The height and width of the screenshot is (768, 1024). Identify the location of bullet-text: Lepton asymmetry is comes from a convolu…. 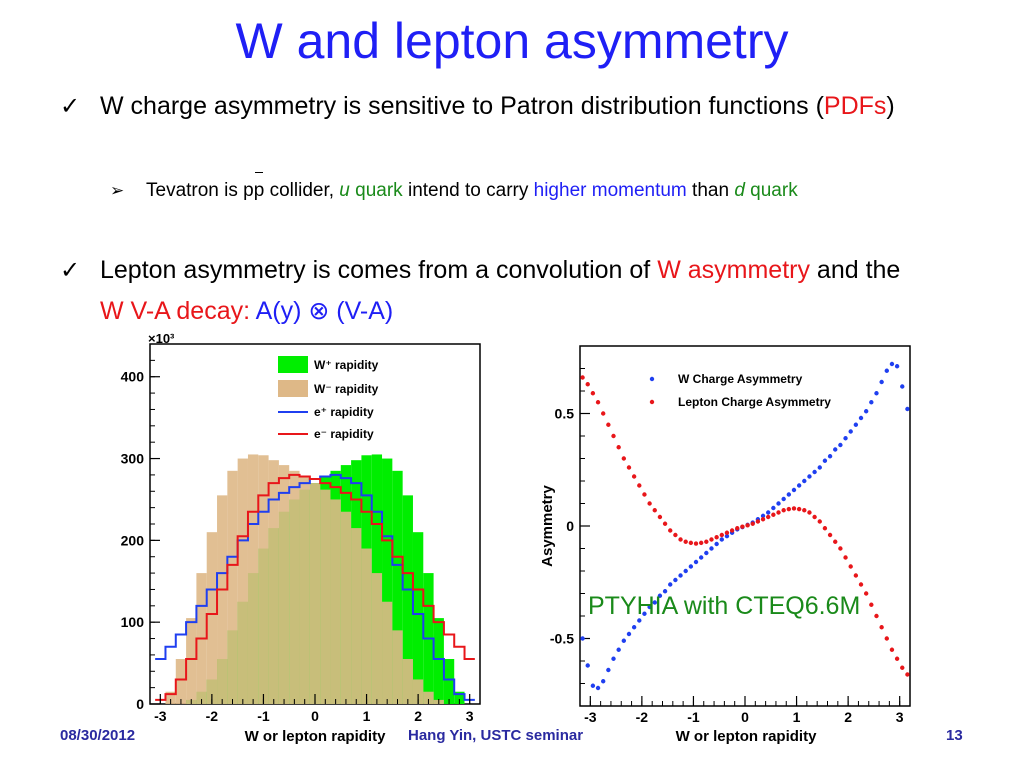
(500, 290).